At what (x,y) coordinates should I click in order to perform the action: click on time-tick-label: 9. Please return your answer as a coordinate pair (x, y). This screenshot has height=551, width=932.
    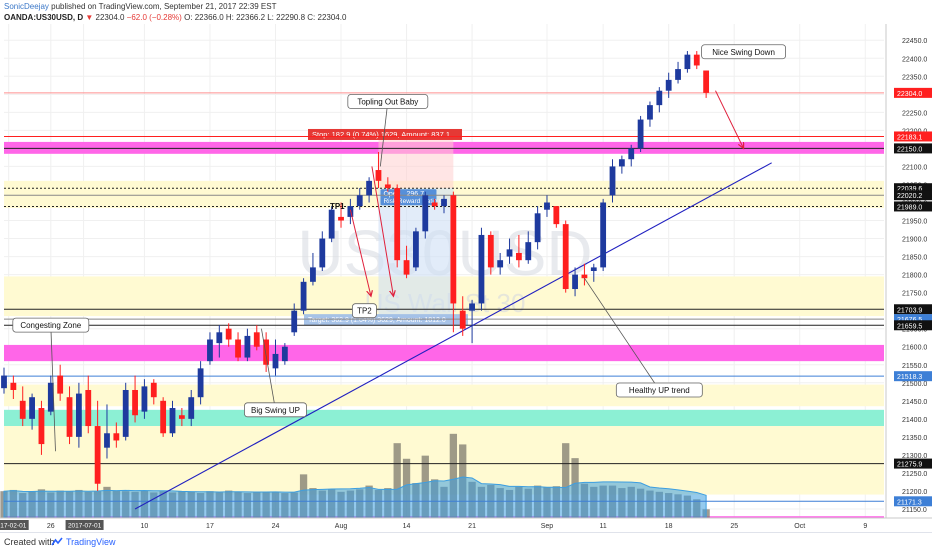
    Looking at the image, I should click on (865, 526).